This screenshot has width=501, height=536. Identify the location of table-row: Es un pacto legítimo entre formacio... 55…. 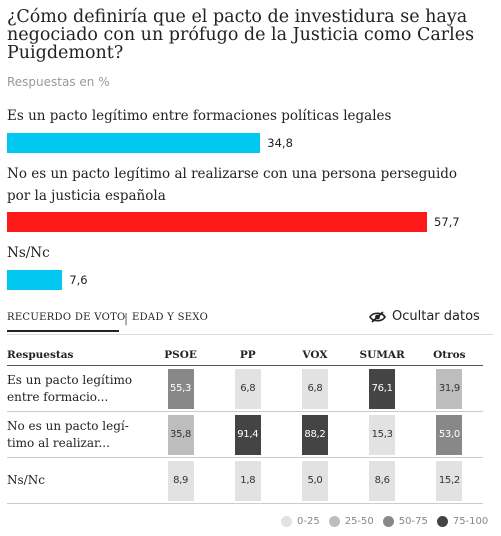
(245, 388).